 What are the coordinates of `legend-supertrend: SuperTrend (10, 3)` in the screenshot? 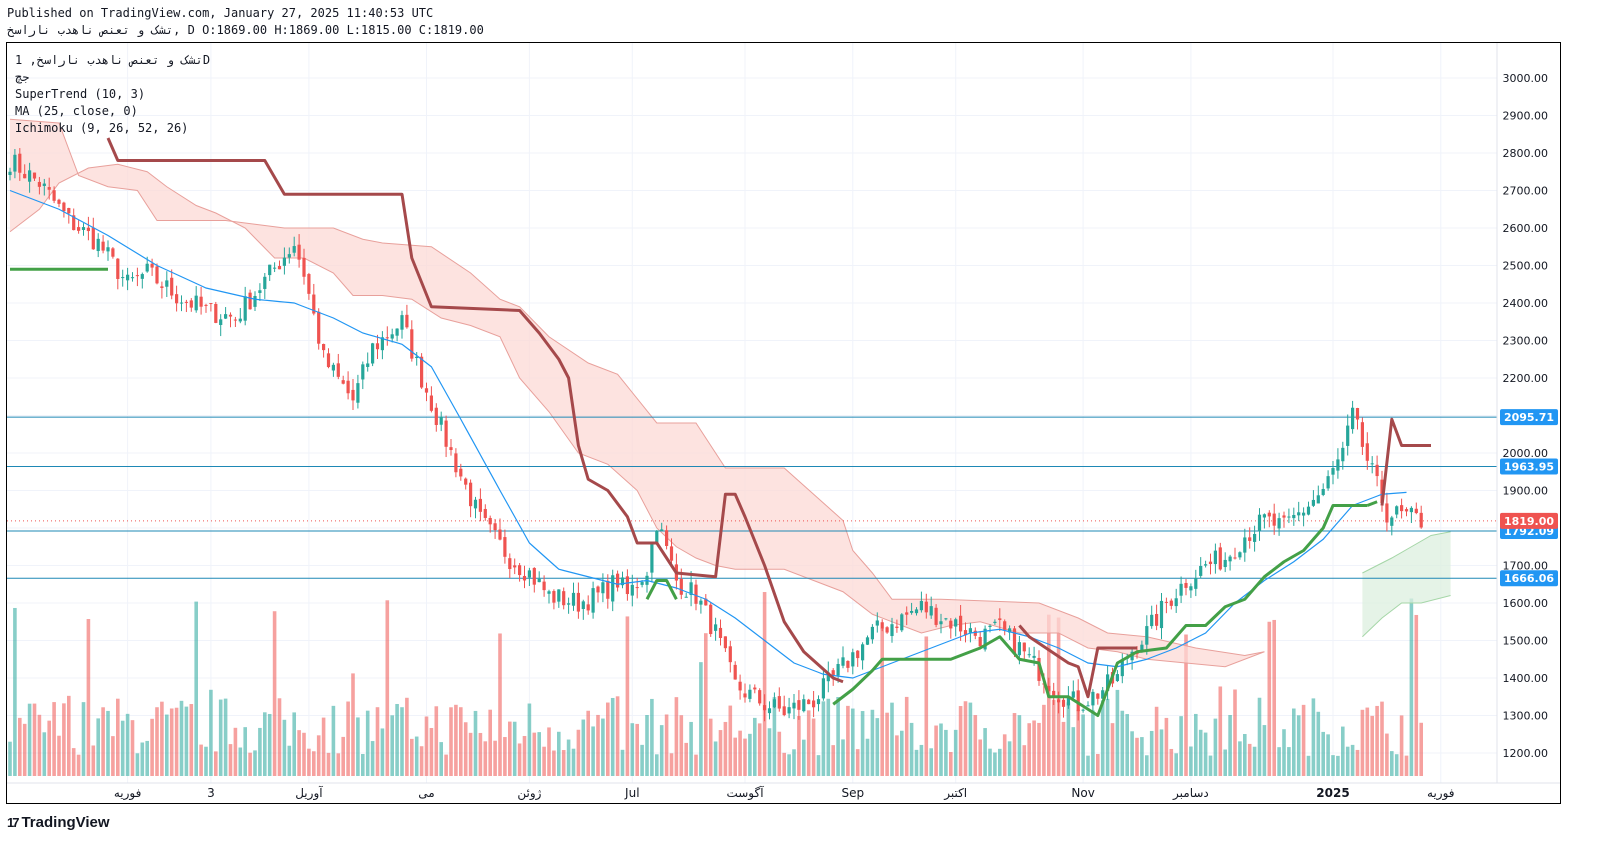 It's located at (80, 94).